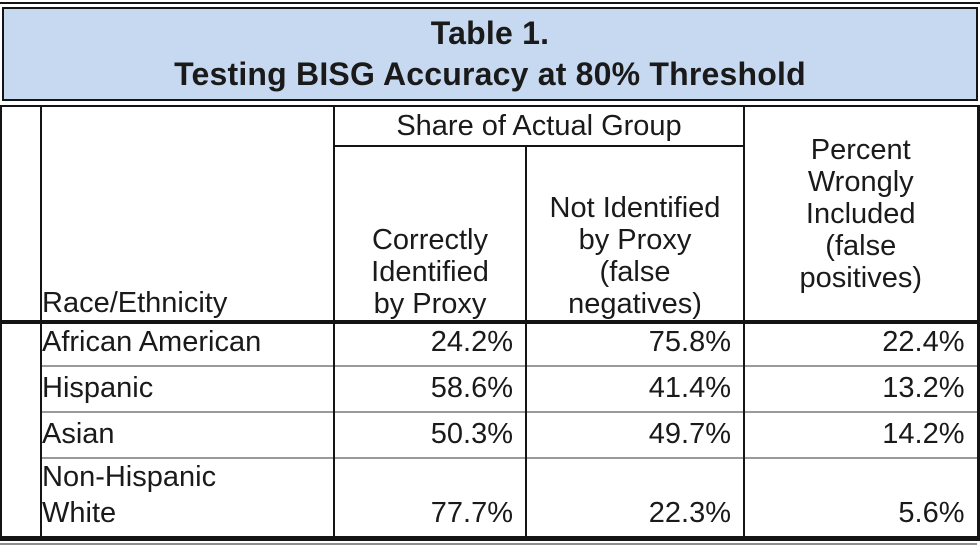  I want to click on value-wrongly-included: 14.2%, so click(861, 434).